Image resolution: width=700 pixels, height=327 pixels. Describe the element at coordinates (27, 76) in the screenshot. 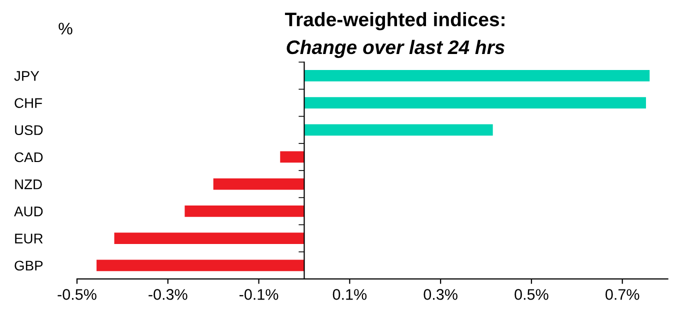

I see `y-tick-label: JPY` at that location.